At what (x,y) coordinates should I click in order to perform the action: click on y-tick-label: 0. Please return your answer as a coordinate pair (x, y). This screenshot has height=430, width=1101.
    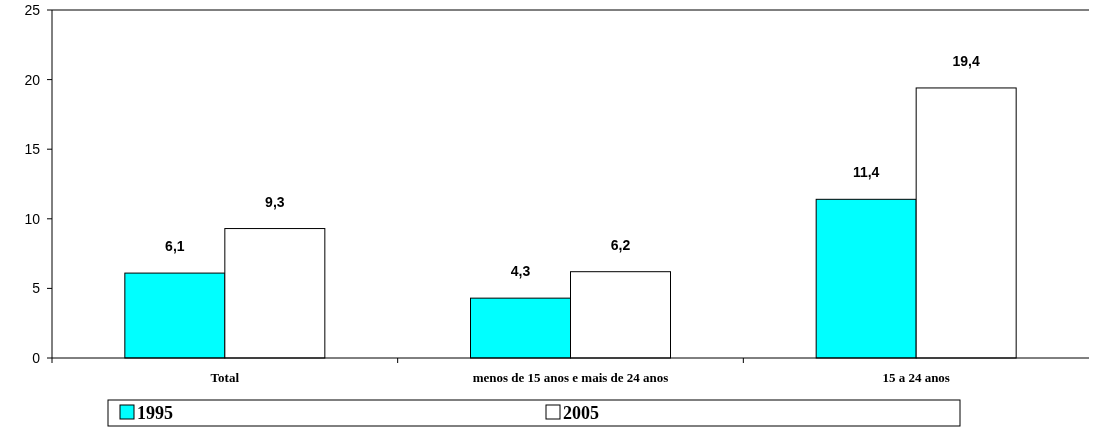
    Looking at the image, I should click on (36, 357).